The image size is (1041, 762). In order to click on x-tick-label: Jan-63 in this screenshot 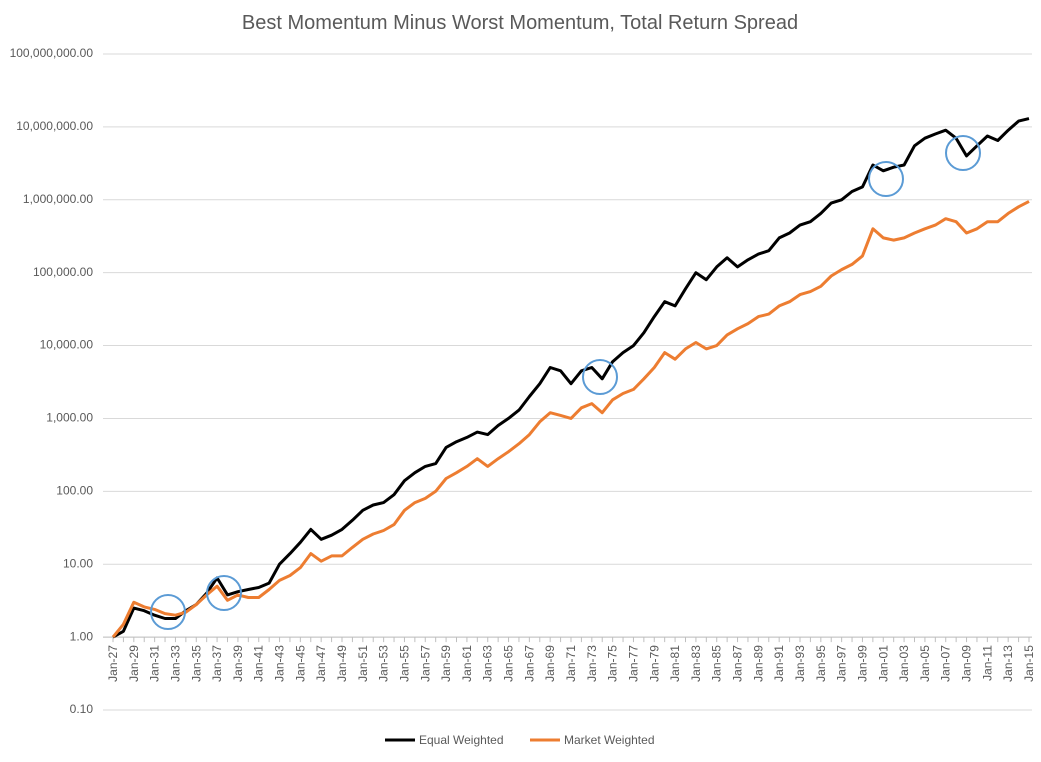, I will do `click(488, 663)`.